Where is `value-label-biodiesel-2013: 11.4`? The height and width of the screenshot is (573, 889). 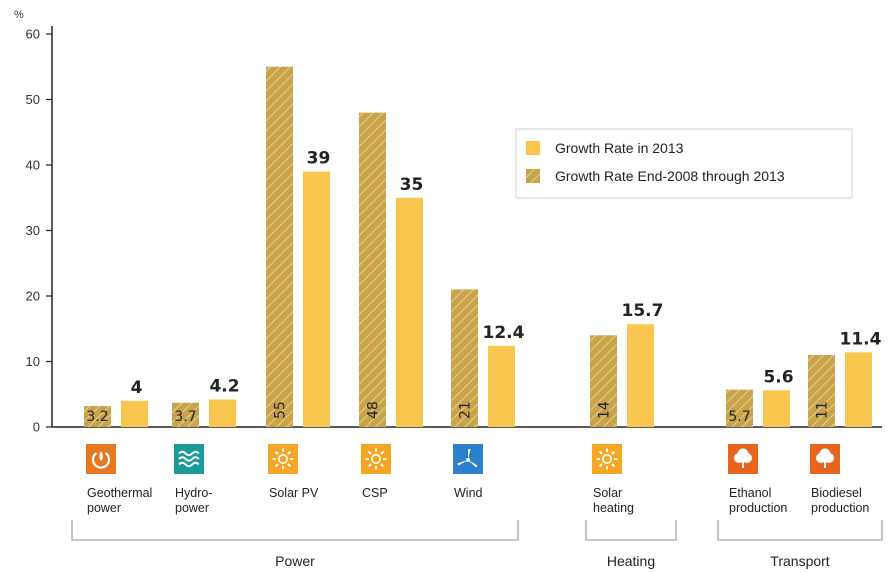
value-label-biodiesel-2013: 11.4 is located at coordinates (861, 339).